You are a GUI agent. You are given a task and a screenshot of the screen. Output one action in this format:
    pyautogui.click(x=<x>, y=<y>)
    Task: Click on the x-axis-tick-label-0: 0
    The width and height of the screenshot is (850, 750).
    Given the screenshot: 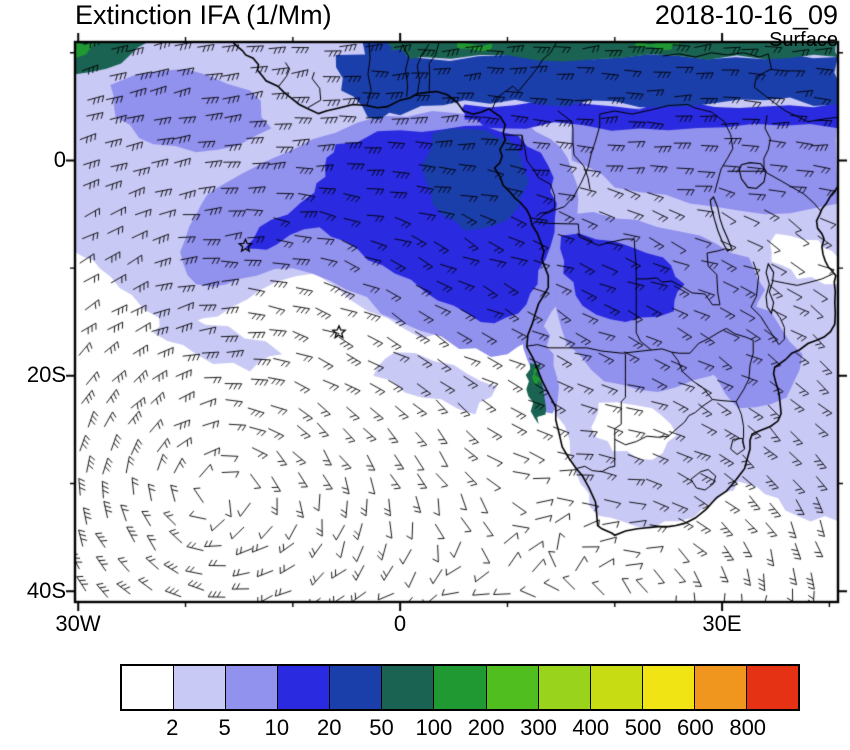 What is the action you would take?
    pyautogui.click(x=400, y=623)
    